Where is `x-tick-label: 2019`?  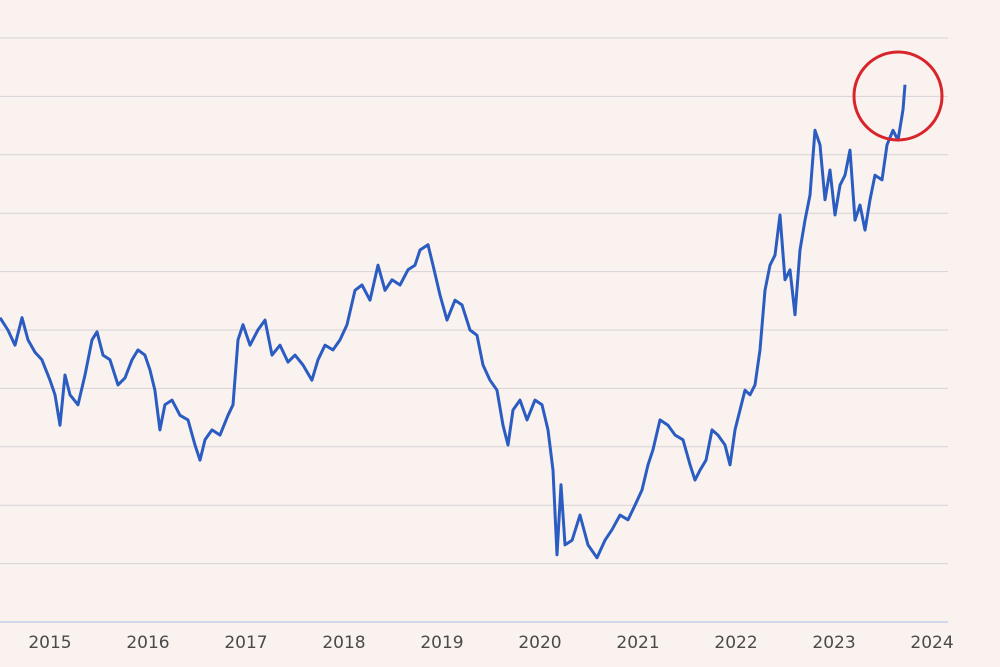 x-tick-label: 2019 is located at coordinates (441, 643).